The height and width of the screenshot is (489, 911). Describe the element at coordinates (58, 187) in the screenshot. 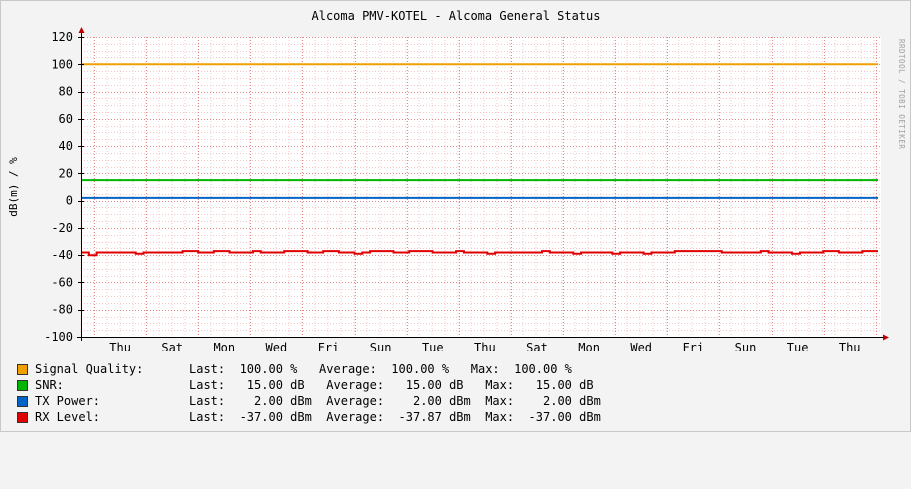

I see `y-tick-labels: 120 100 80 60 40 20 0 -20 -40 -60 -80 -100` at that location.